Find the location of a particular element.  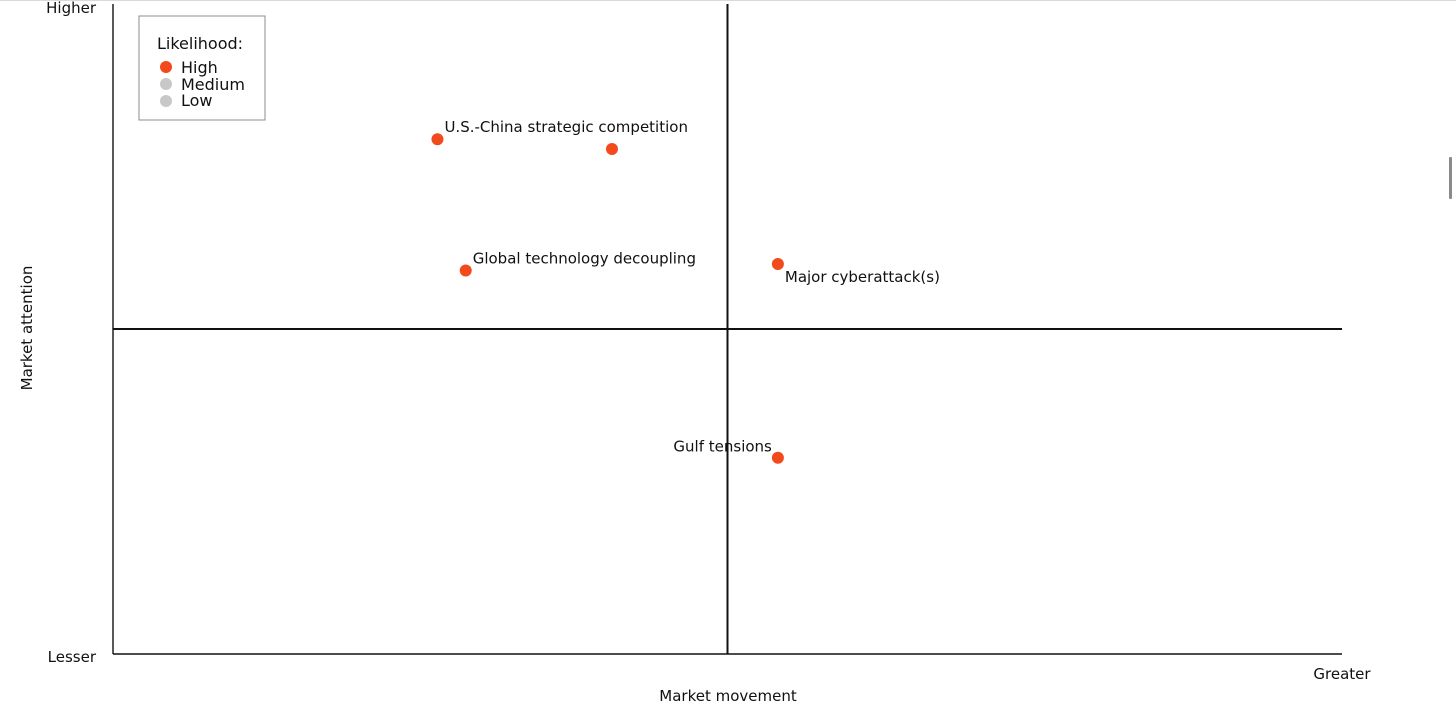

legend: Likelihood: High Medium Low is located at coordinates (202, 68).